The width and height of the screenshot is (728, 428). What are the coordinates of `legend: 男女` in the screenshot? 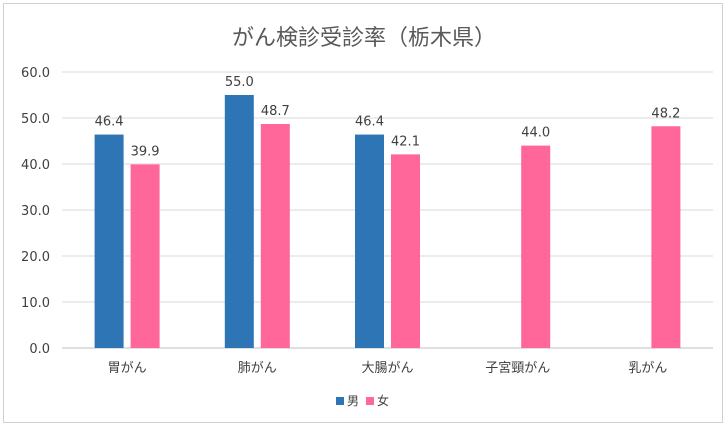 It's located at (362, 400).